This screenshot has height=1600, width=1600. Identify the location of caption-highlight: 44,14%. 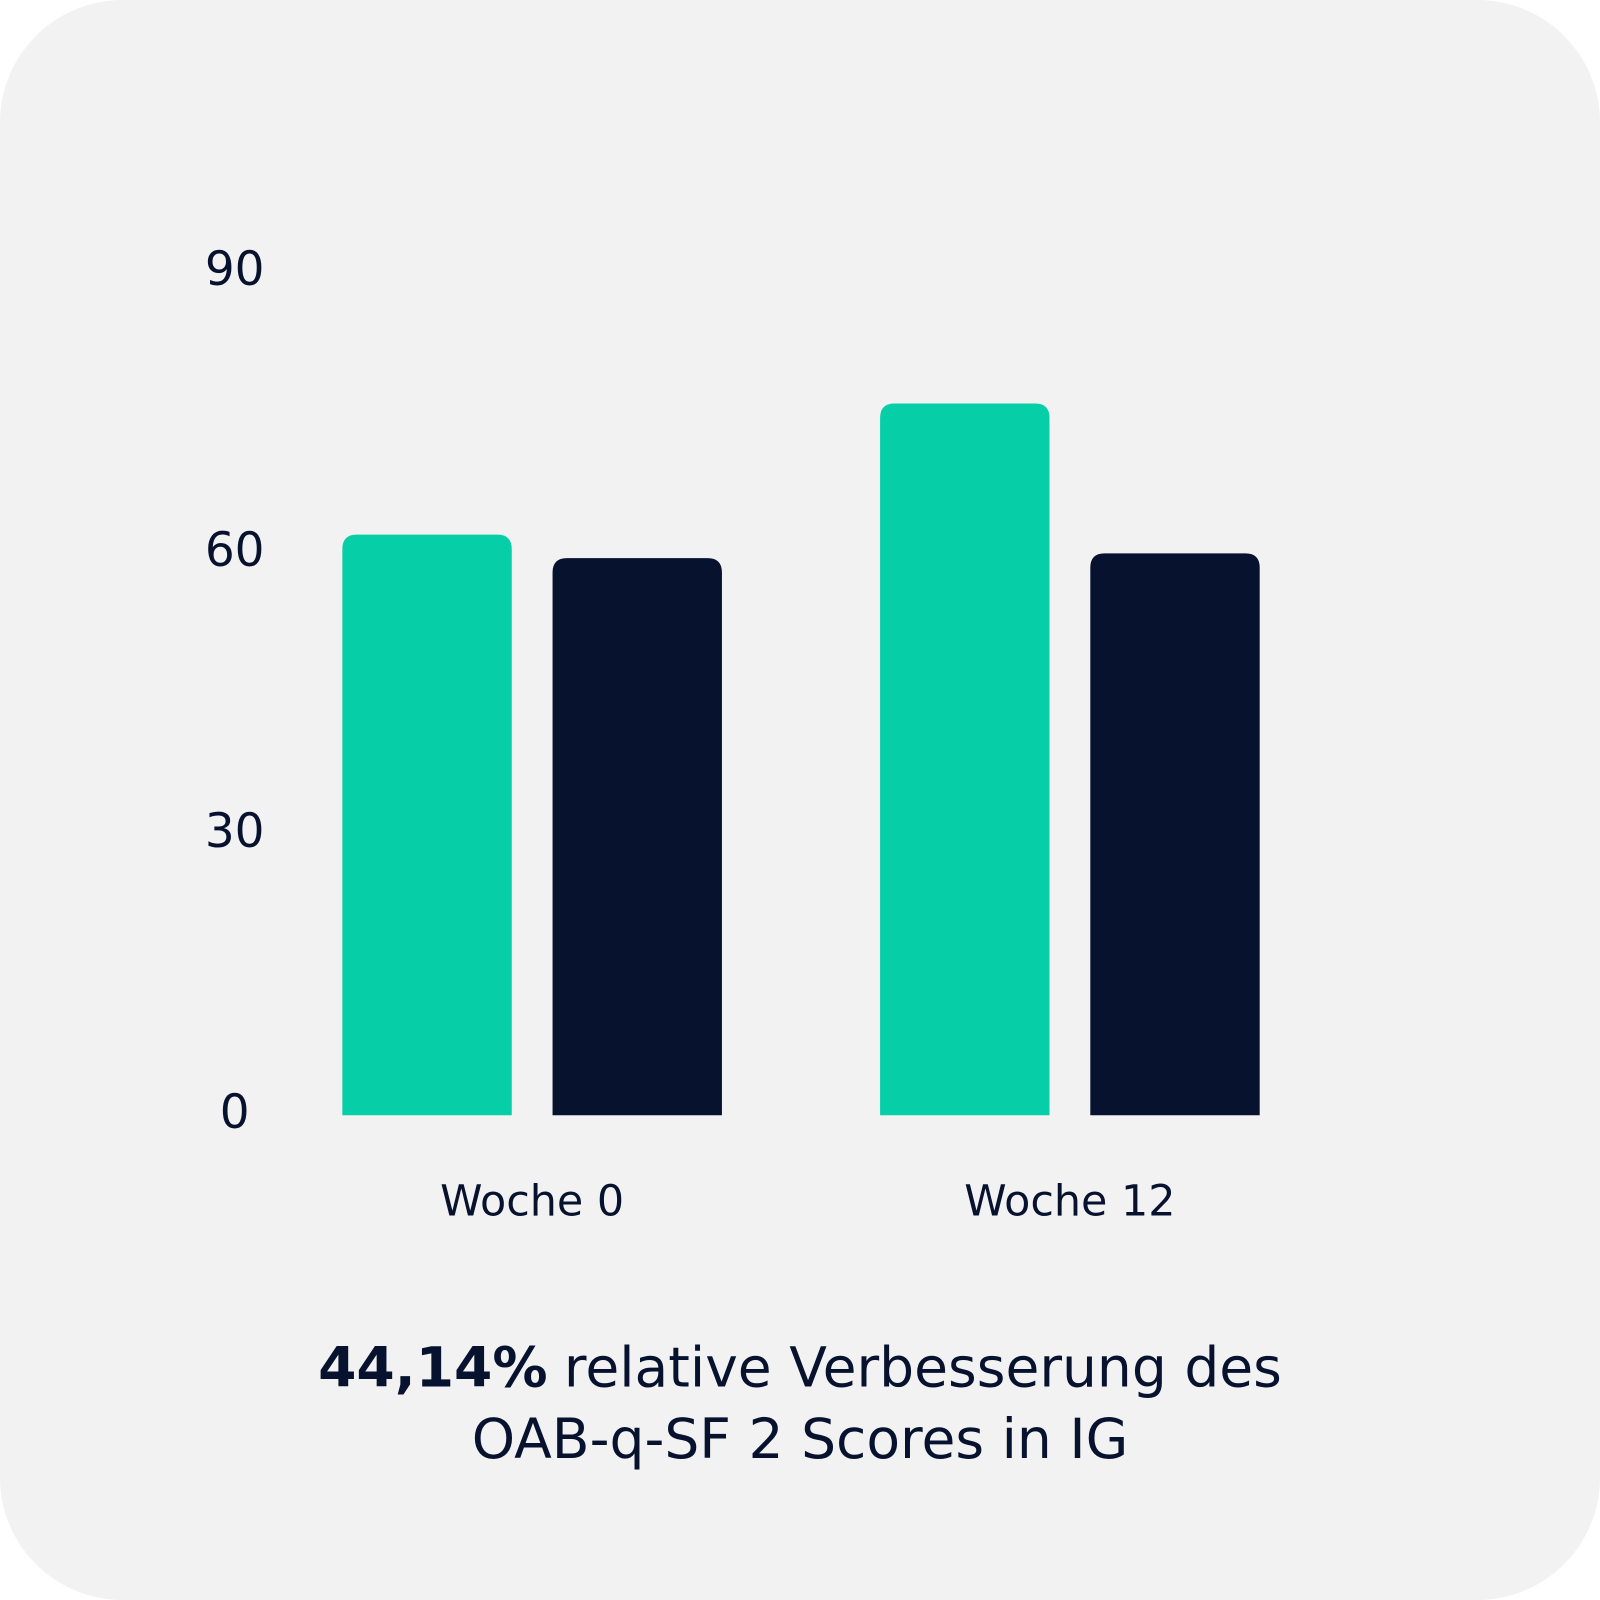
(432, 1368).